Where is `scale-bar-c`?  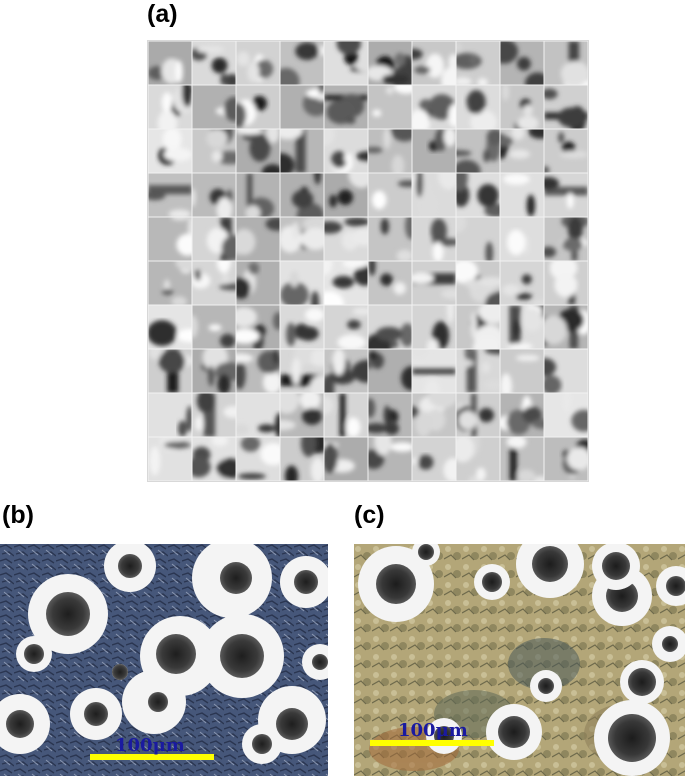
scale-bar-c is located at coordinates (432, 743).